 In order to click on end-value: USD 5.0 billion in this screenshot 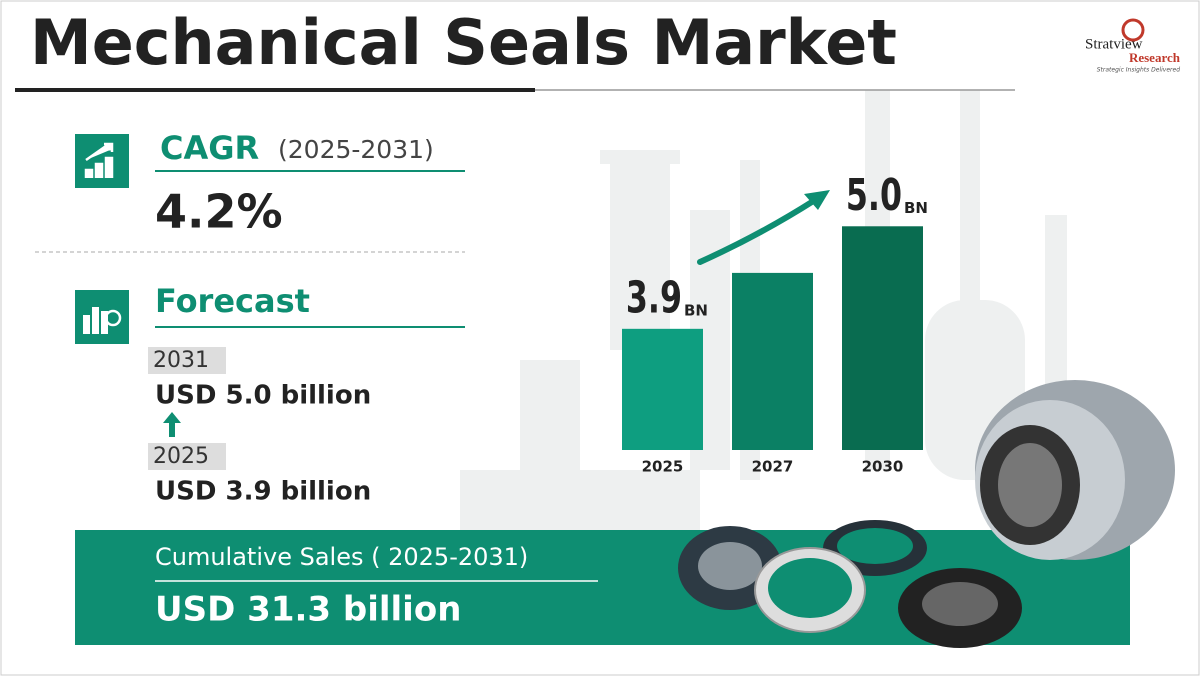, I will do `click(263, 396)`.